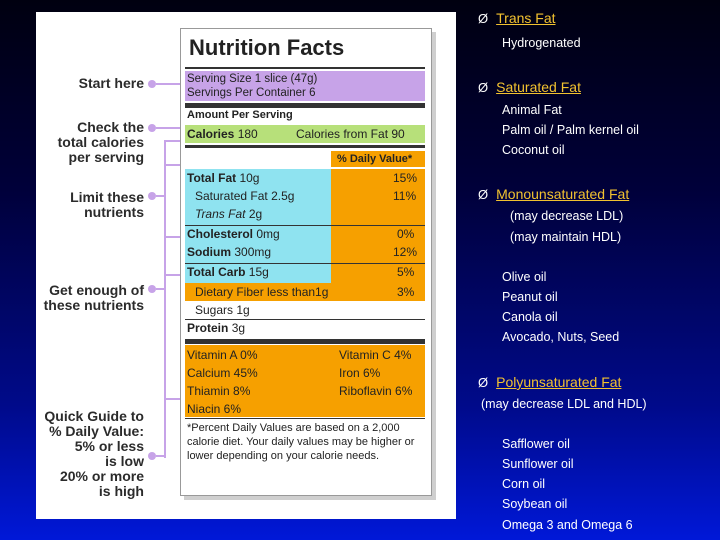 The height and width of the screenshot is (540, 720). I want to click on fiber-dv: 3%, so click(406, 292).